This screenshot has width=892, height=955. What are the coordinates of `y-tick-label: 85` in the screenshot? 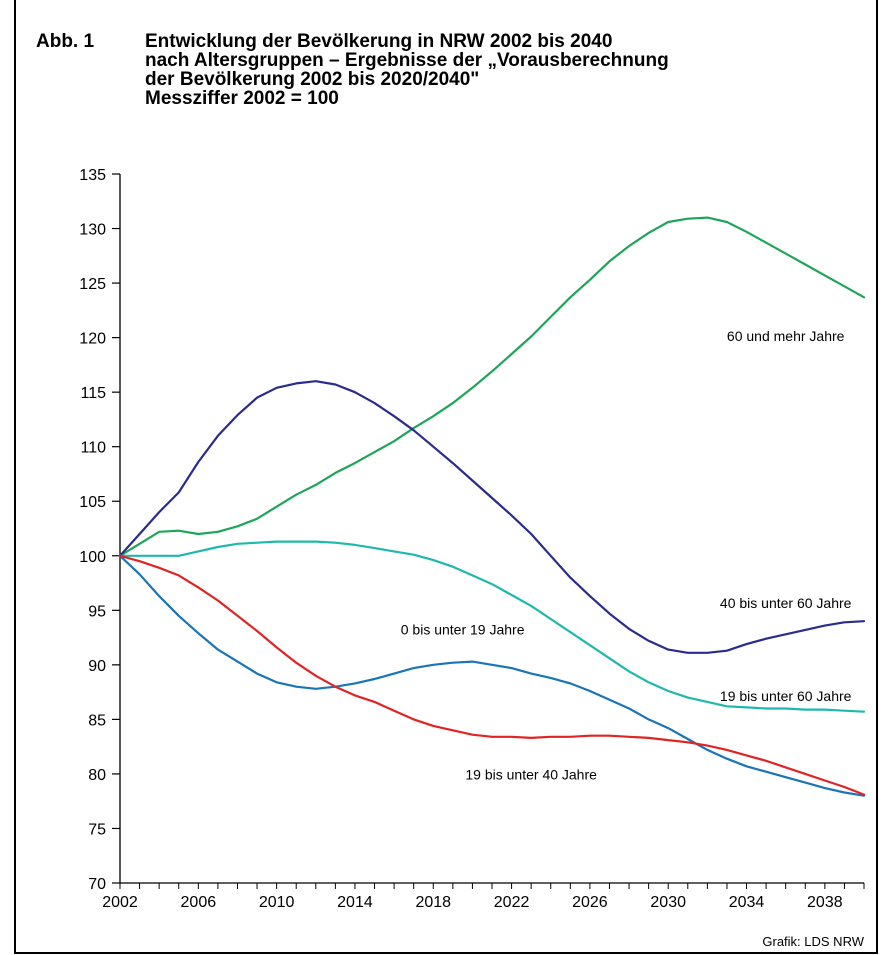 It's located at (97, 720).